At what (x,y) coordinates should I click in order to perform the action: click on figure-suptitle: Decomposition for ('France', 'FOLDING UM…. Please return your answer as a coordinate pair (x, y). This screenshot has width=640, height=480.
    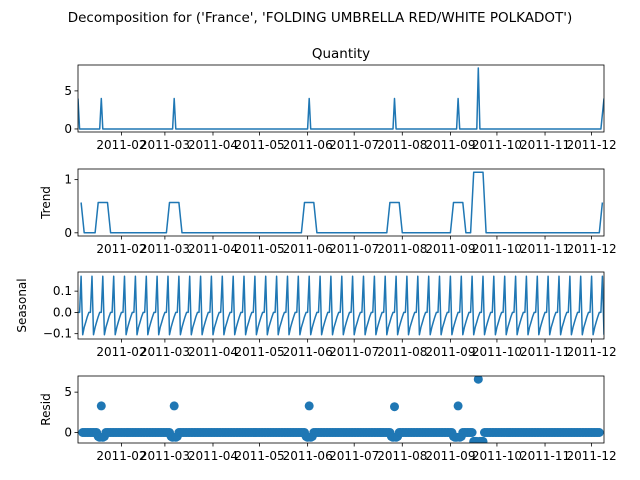
    Looking at the image, I should click on (320, 18).